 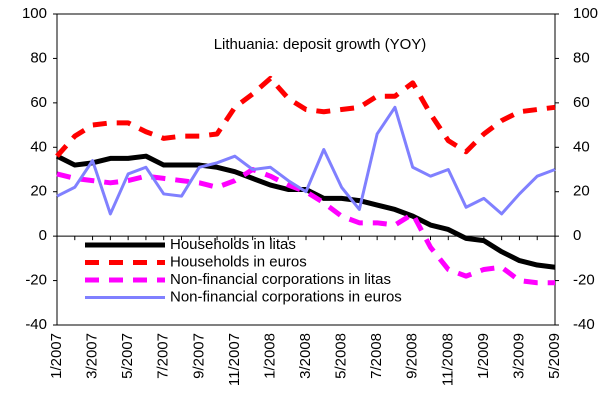 What do you see at coordinates (341, 356) in the screenshot?
I see `x-tick-label: 5/2008` at bounding box center [341, 356].